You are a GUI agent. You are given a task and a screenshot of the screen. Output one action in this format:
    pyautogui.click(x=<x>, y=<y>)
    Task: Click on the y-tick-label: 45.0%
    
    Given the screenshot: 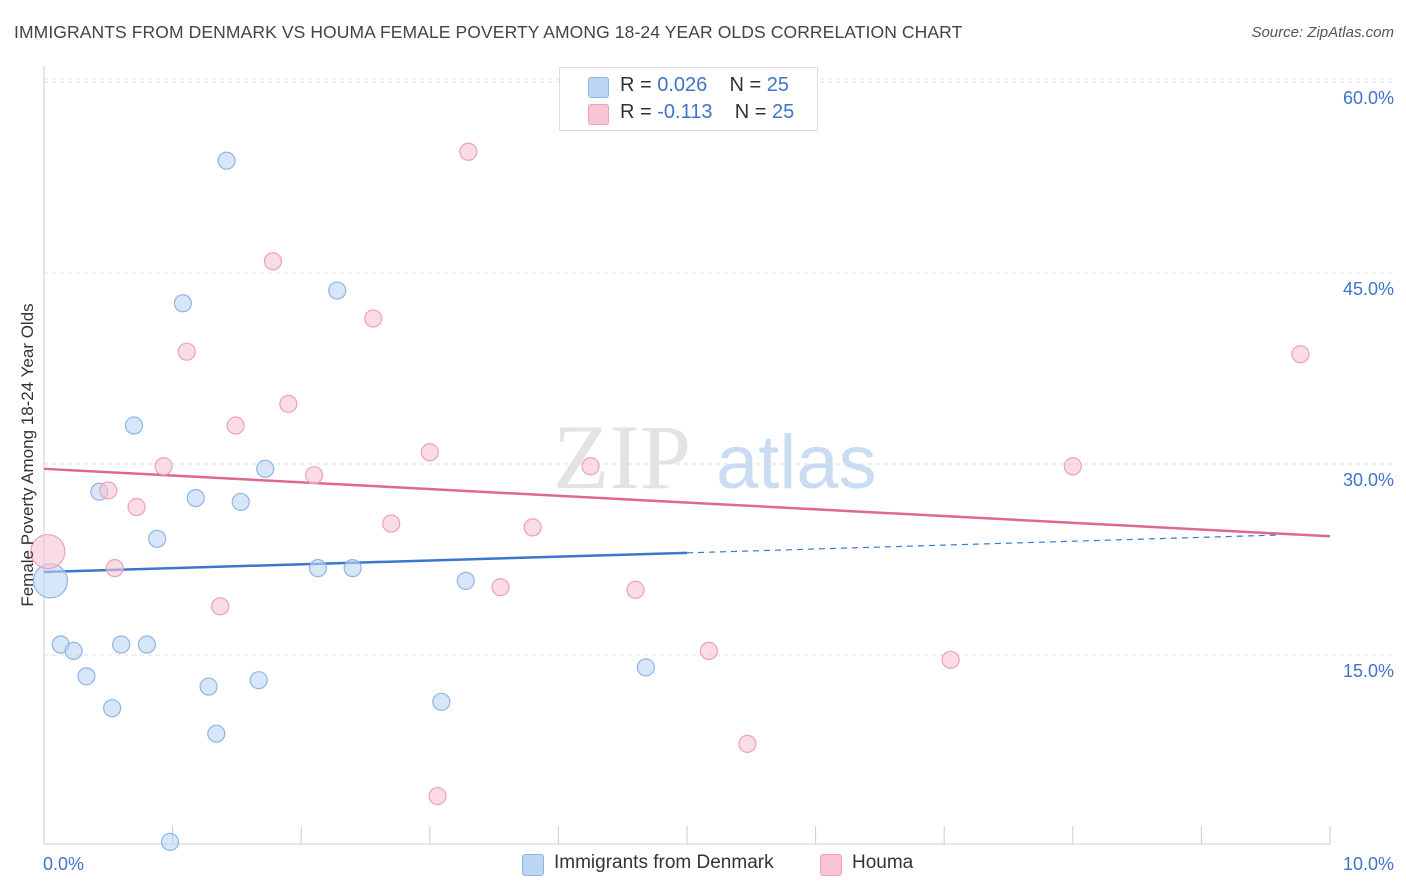 What is the action you would take?
    pyautogui.click(x=1368, y=289)
    